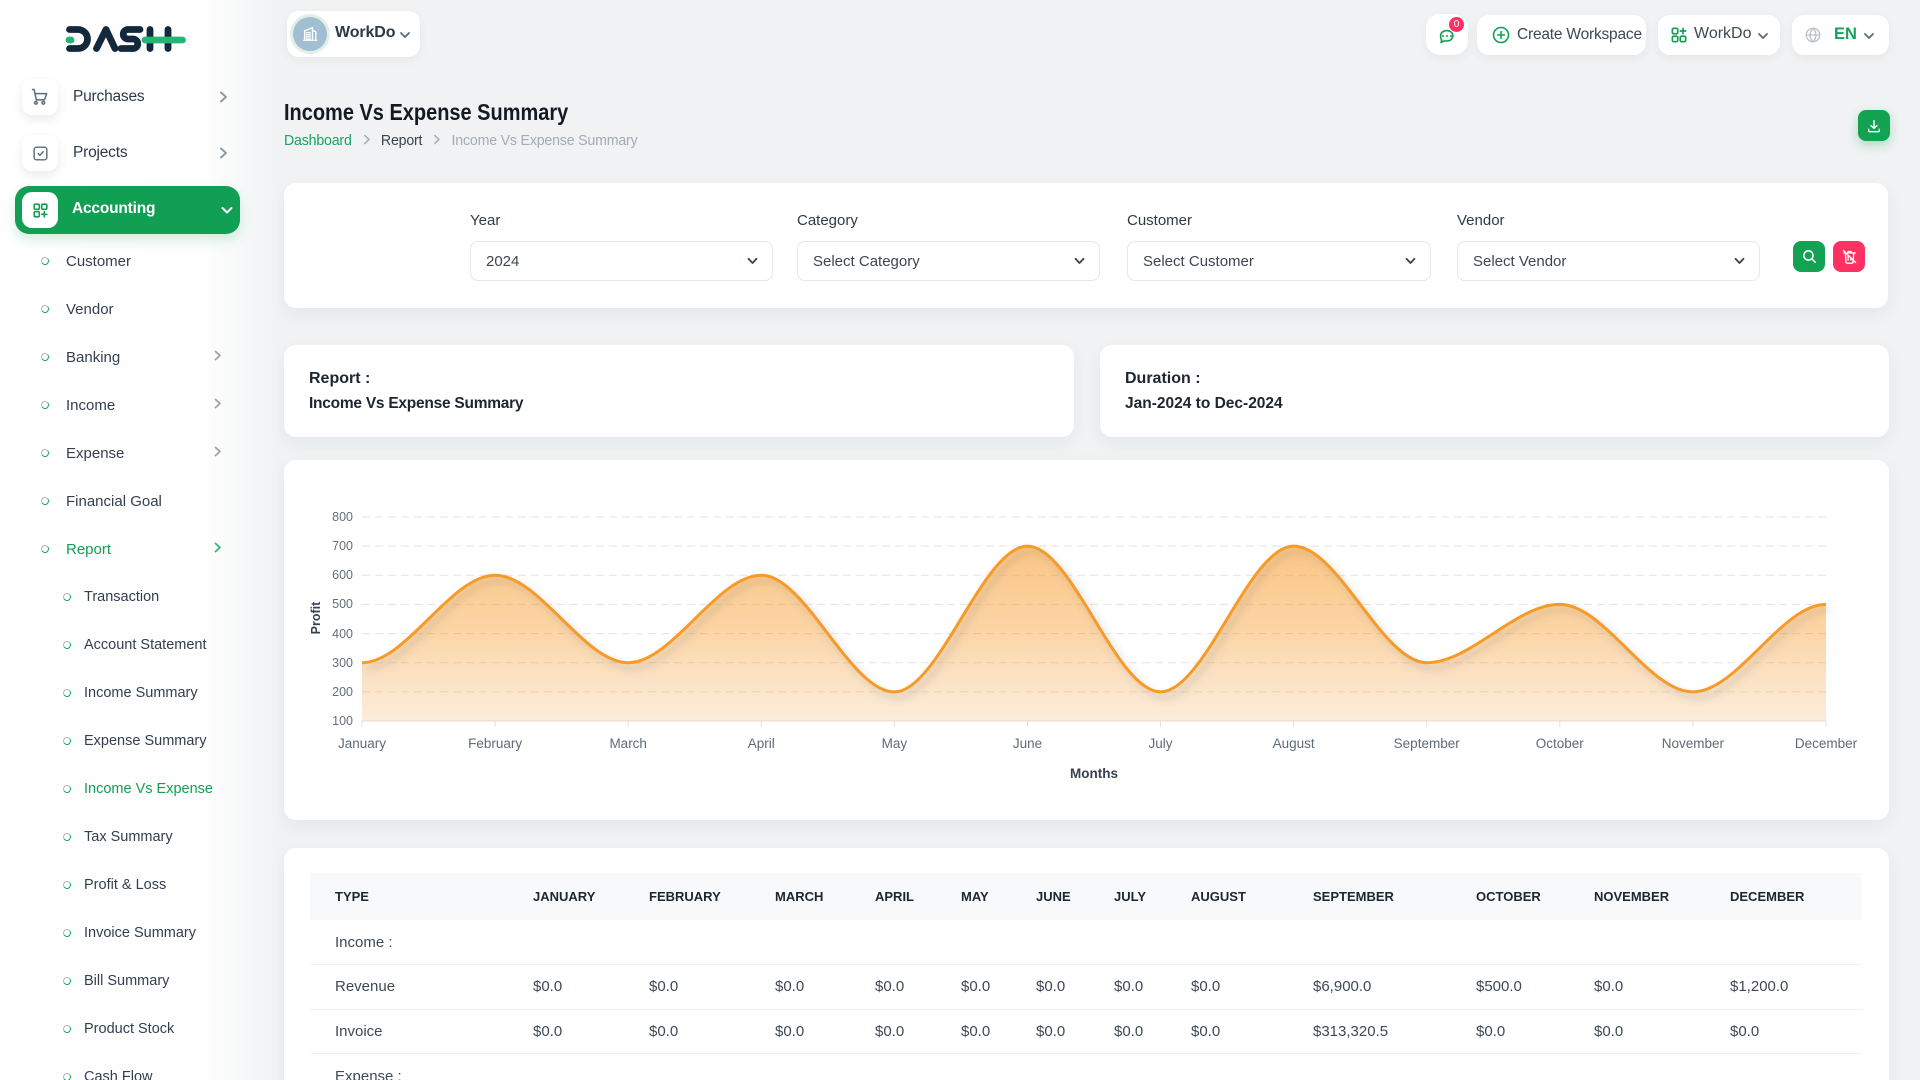 The height and width of the screenshot is (1080, 1920). Describe the element at coordinates (495, 743) in the screenshot. I see `svg-text: February` at that location.